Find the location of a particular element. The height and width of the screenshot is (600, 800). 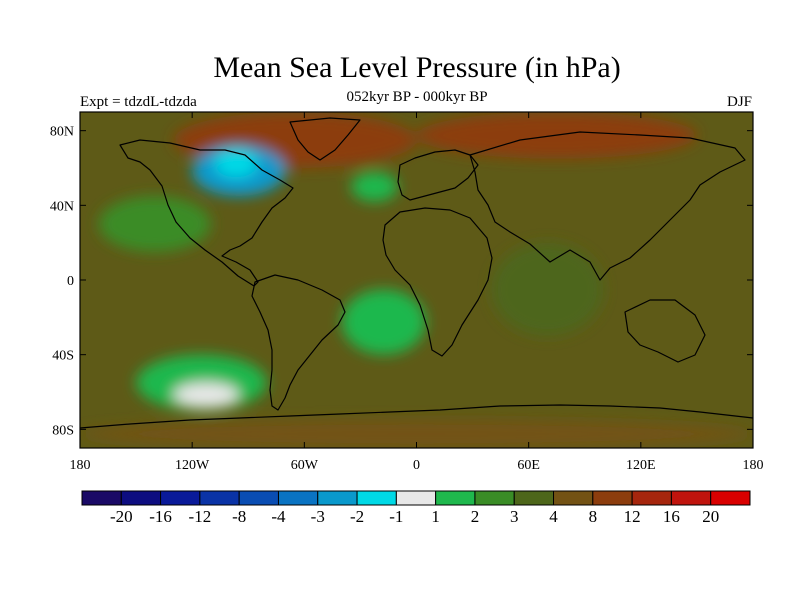

colorbar-label-9: 2 is located at coordinates (475, 516).